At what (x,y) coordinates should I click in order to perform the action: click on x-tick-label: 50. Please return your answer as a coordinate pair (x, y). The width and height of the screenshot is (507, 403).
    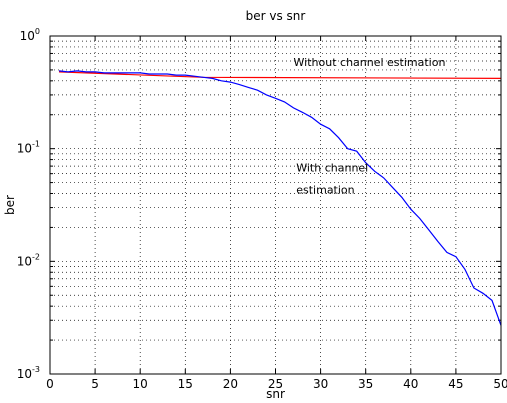
    Looking at the image, I should click on (500, 384).